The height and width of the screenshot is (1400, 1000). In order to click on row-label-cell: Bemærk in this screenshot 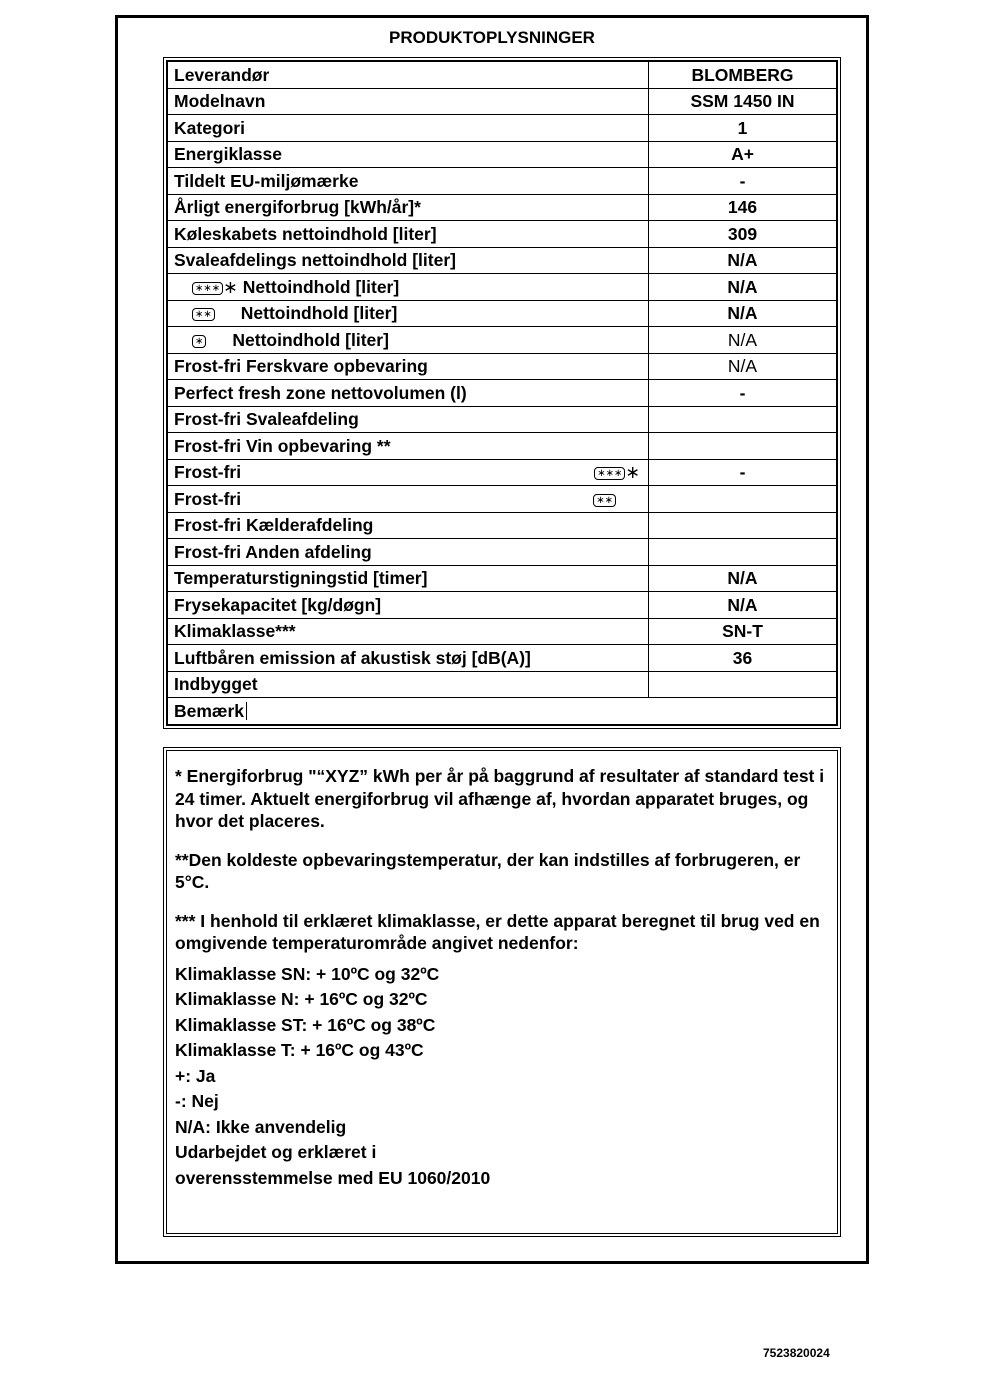, I will do `click(502, 711)`.